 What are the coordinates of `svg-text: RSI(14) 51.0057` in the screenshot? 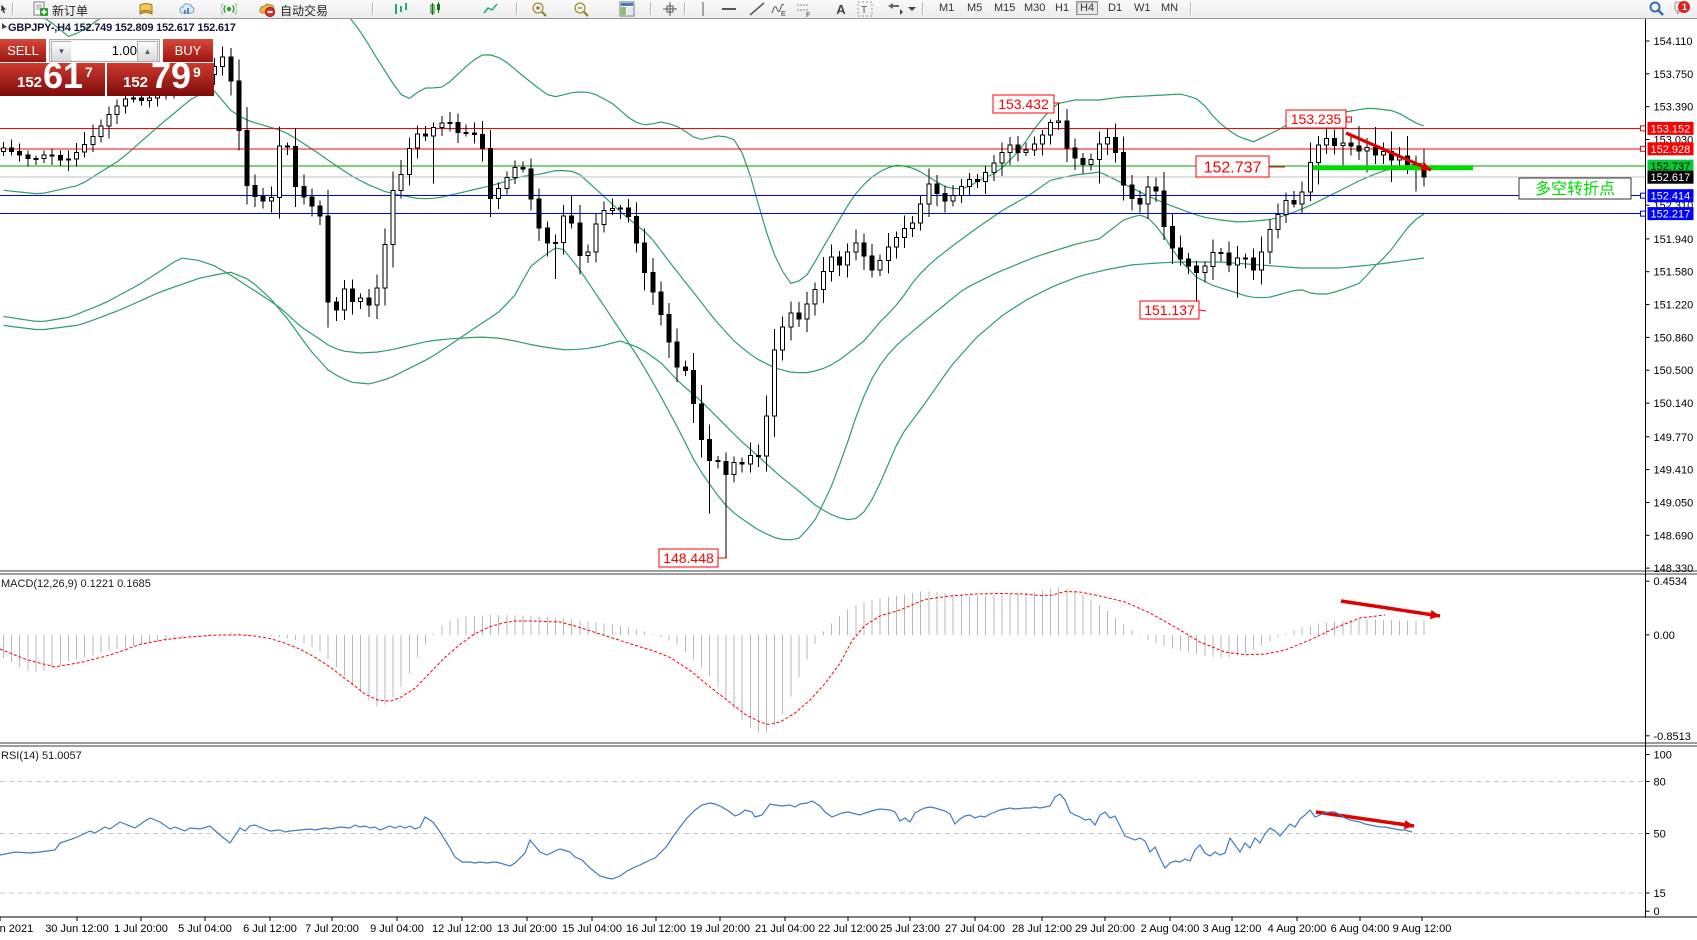 It's located at (41, 756).